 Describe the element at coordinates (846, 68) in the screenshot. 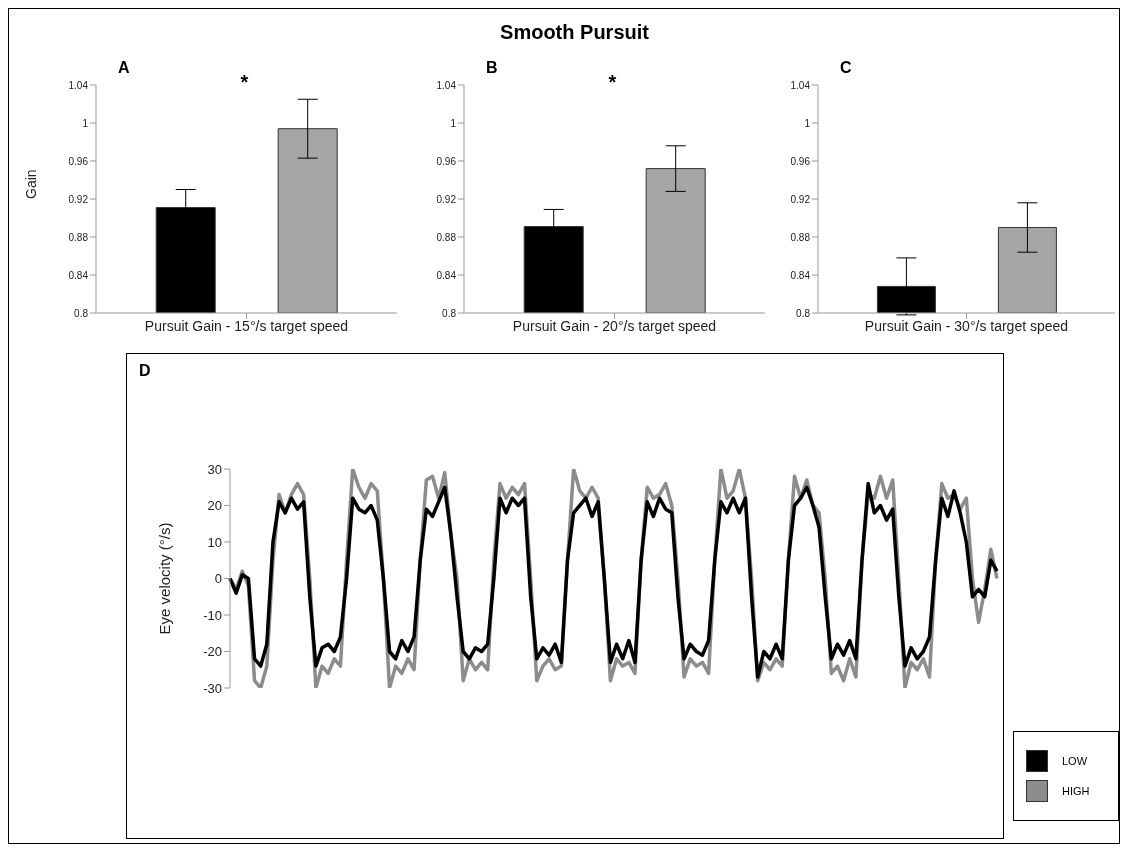

I see `text: C` at that location.